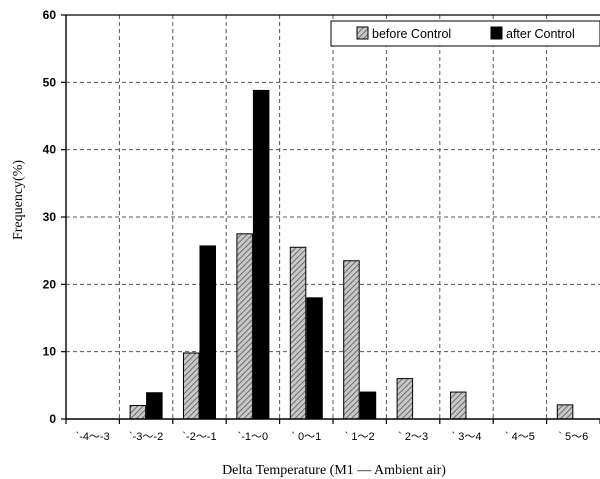 The image size is (600, 479). I want to click on x-tick-label: `-4～-3, so click(93, 437).